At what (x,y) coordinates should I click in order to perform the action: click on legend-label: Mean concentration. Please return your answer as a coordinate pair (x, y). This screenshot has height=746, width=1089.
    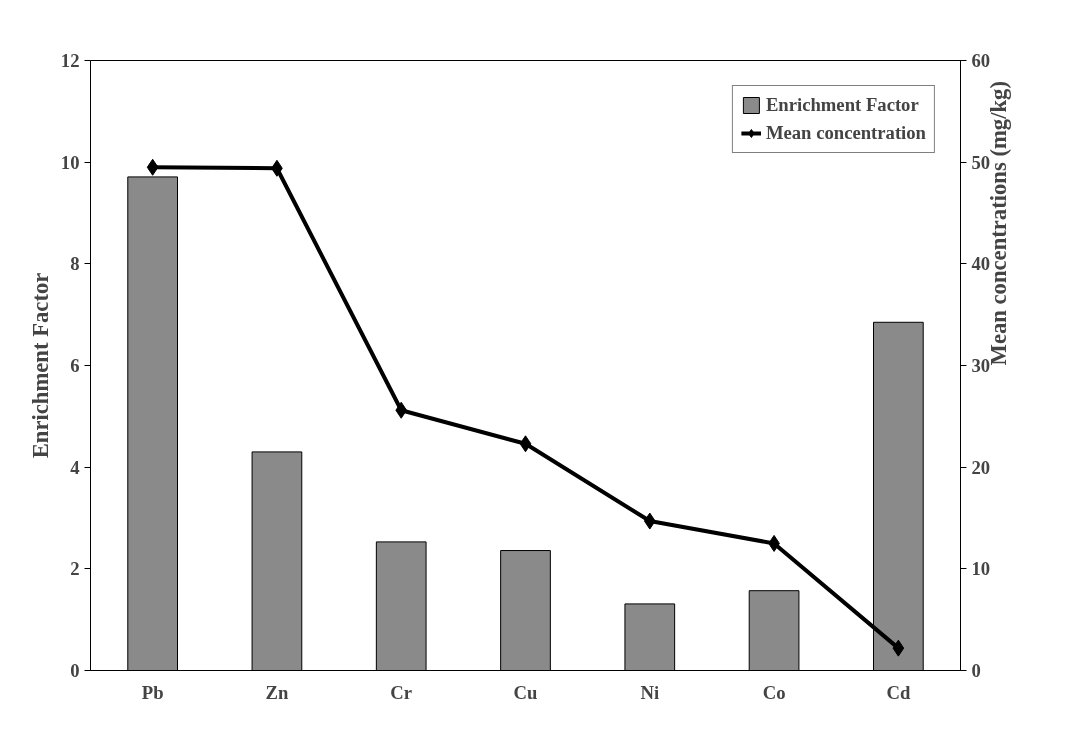
    Looking at the image, I should click on (845, 133).